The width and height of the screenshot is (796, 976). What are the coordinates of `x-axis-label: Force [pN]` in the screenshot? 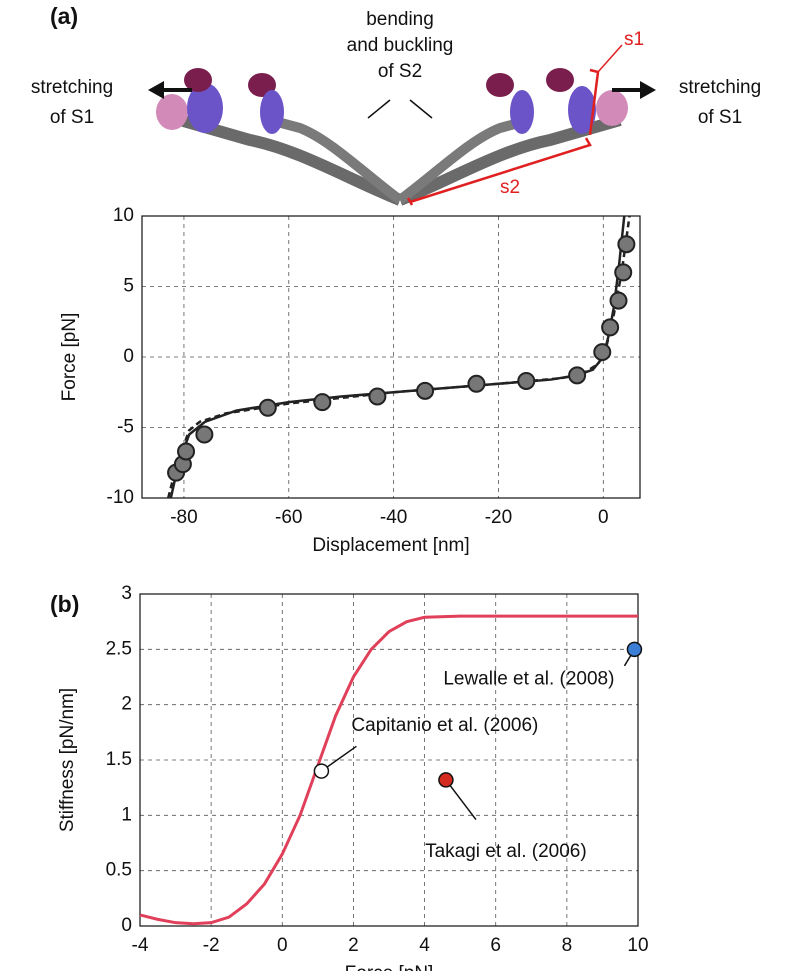 It's located at (389, 967).